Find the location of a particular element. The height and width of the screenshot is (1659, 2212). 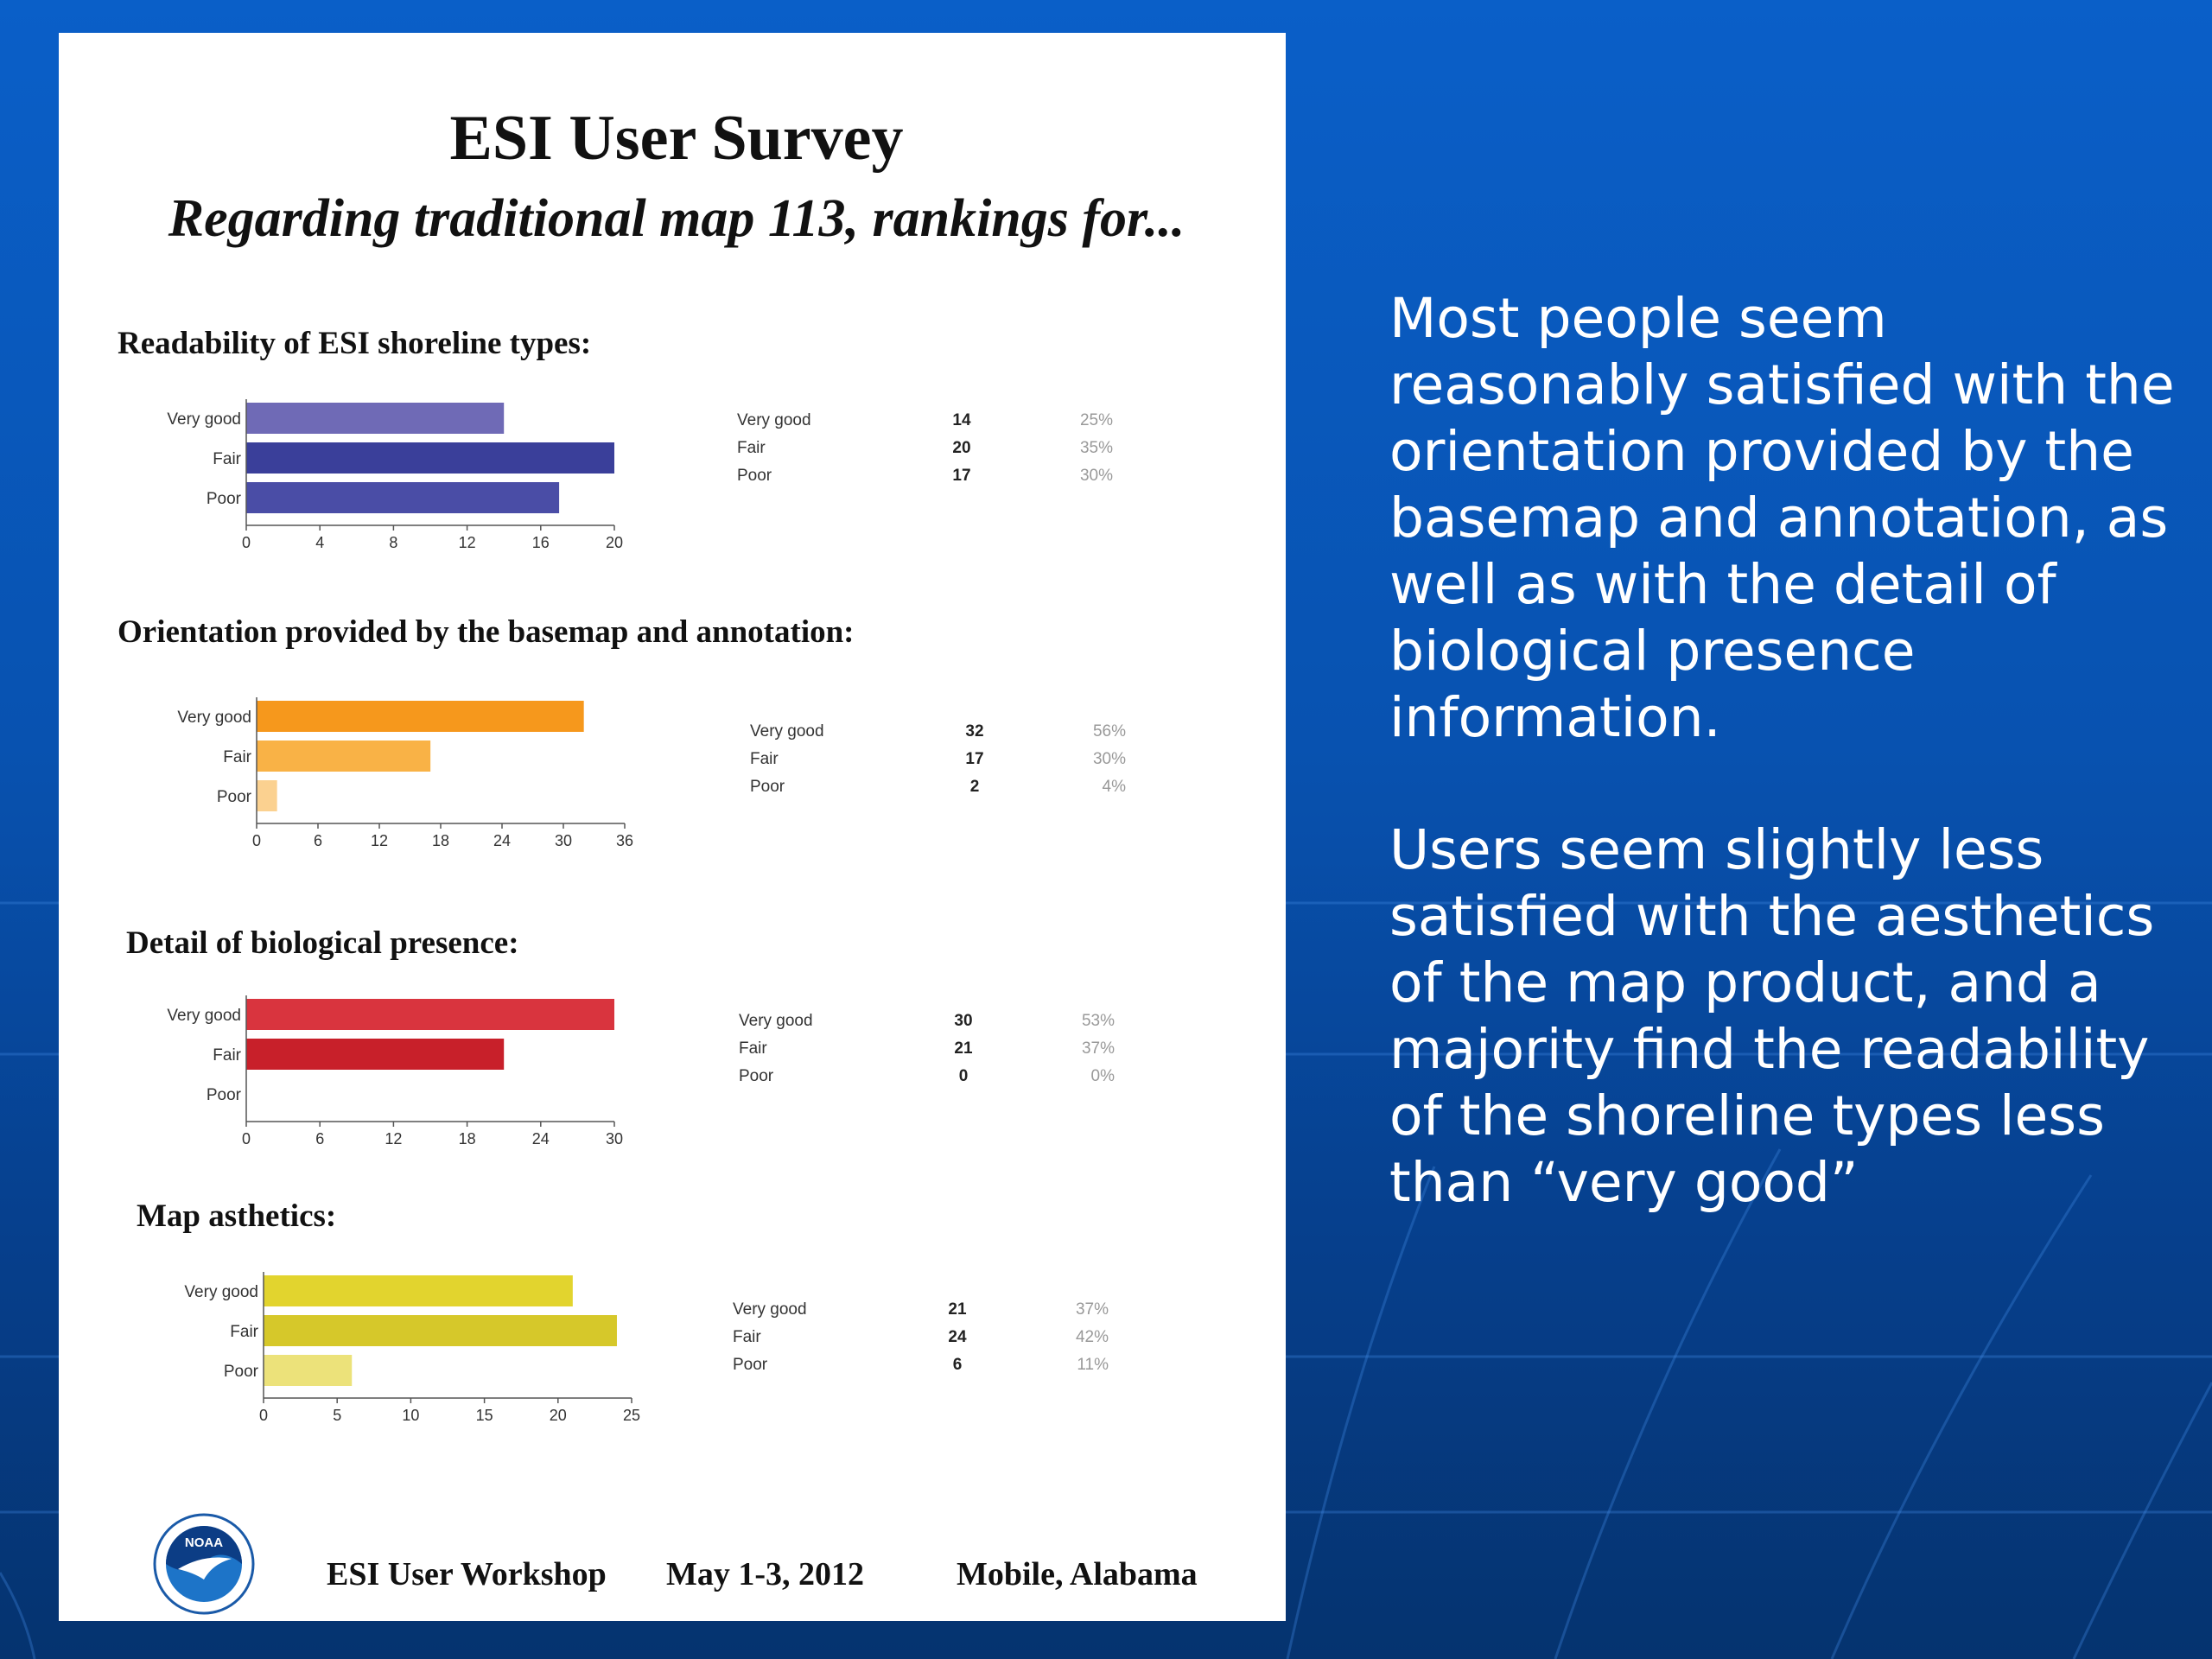

legend-row-very-good: Very good 30 53% is located at coordinates (937, 1022).